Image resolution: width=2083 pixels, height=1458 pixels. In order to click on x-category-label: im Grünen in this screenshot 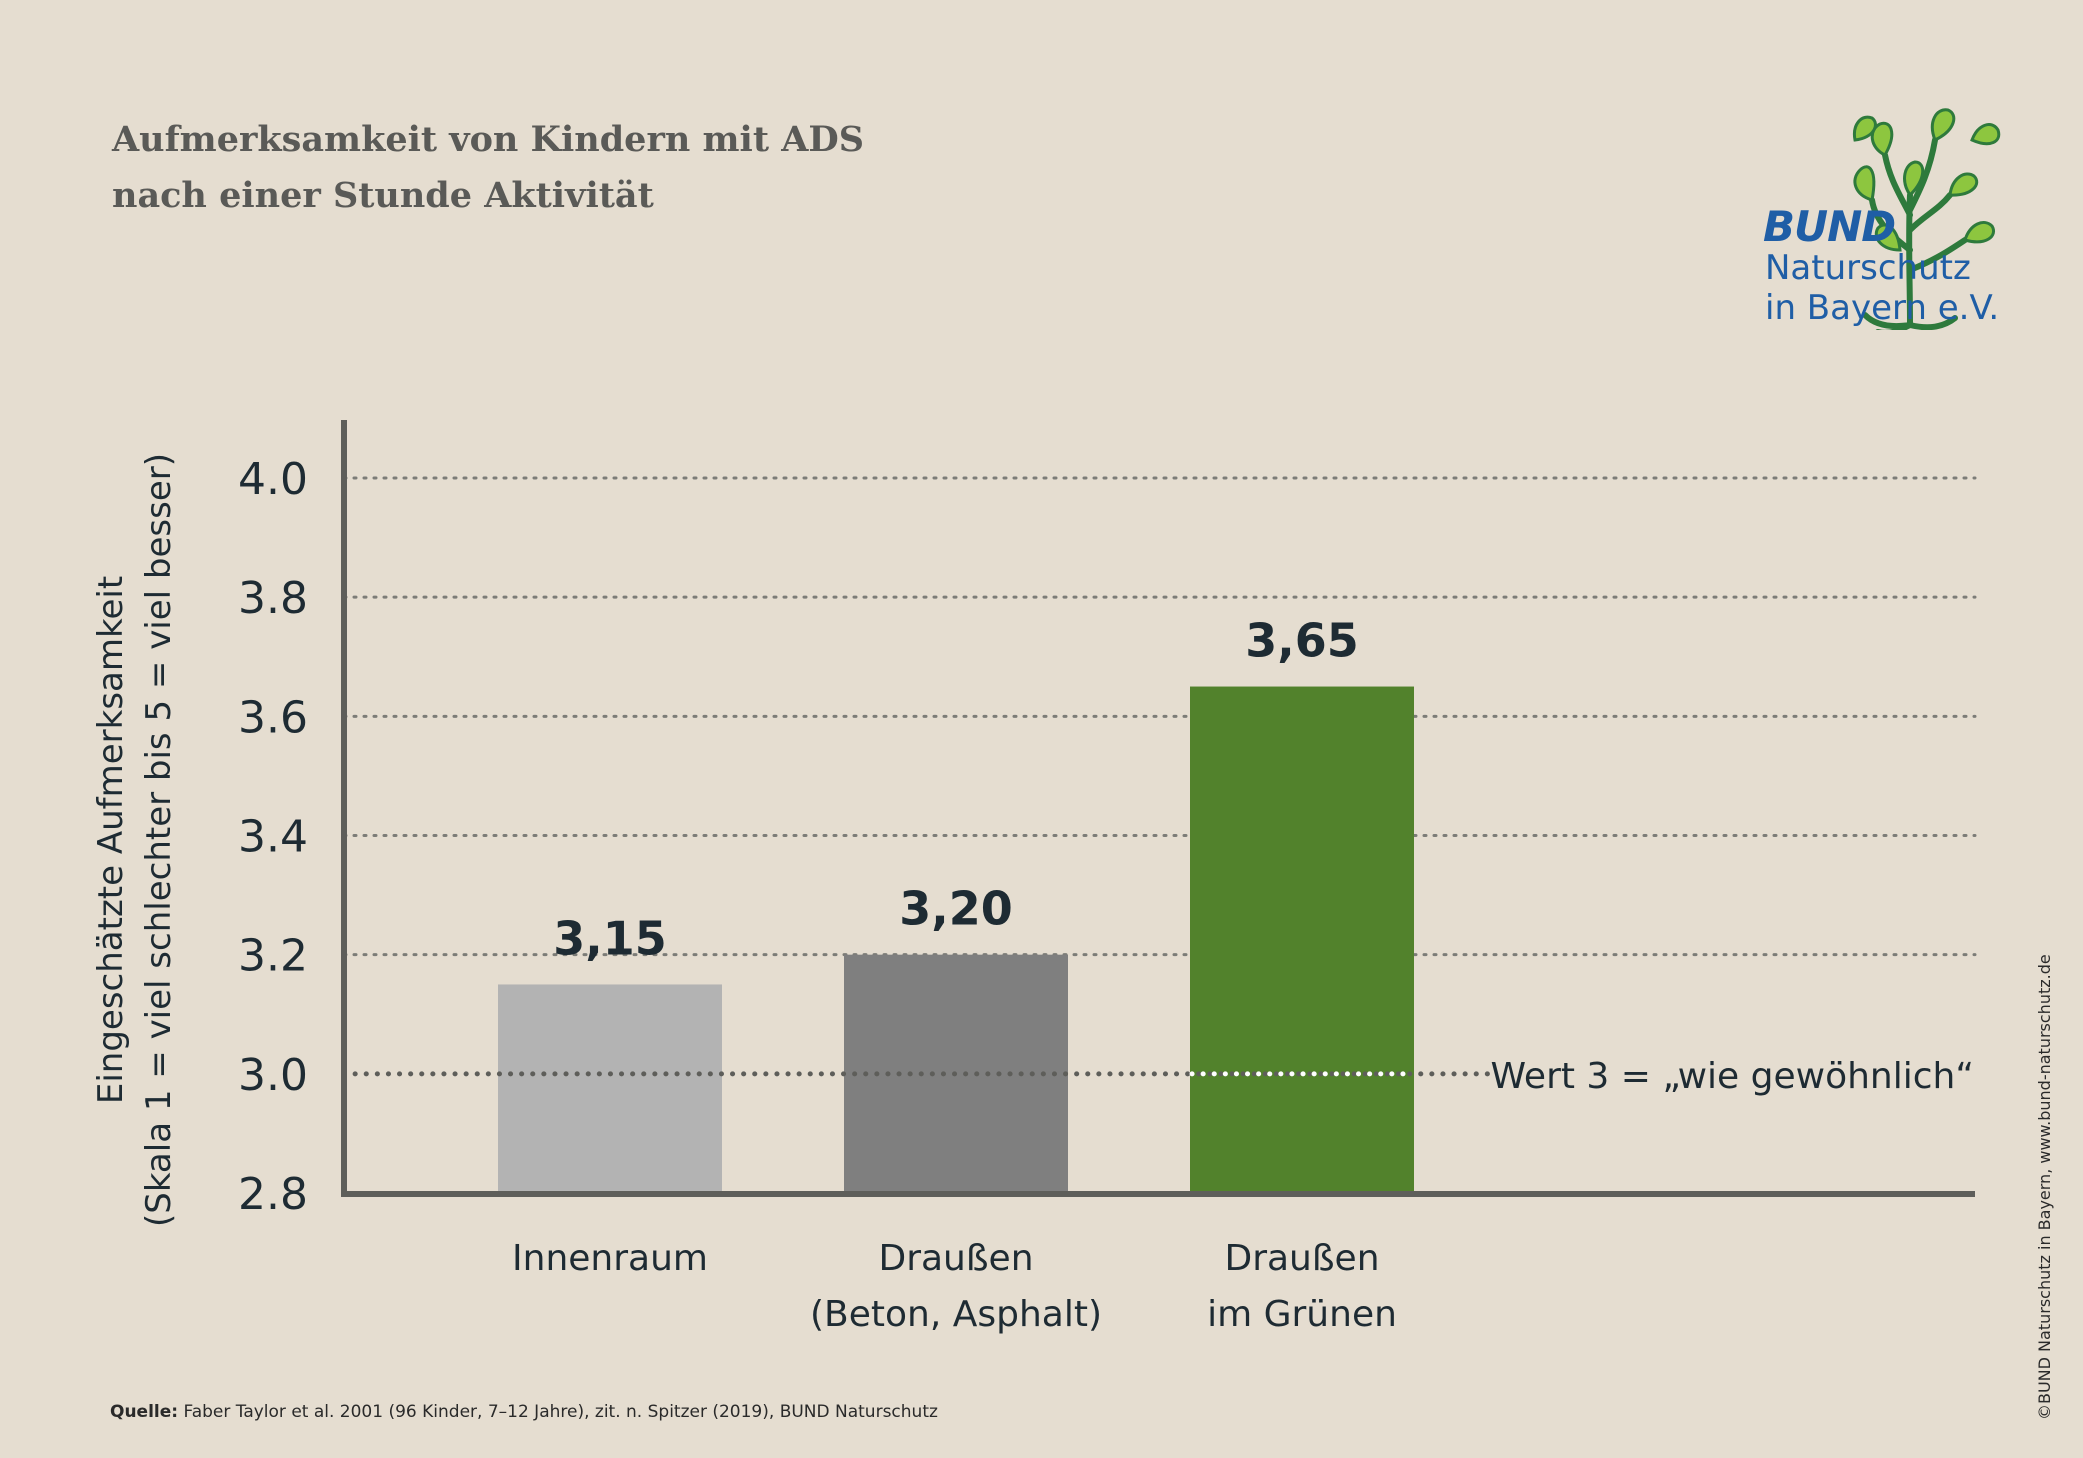, I will do `click(1302, 1314)`.